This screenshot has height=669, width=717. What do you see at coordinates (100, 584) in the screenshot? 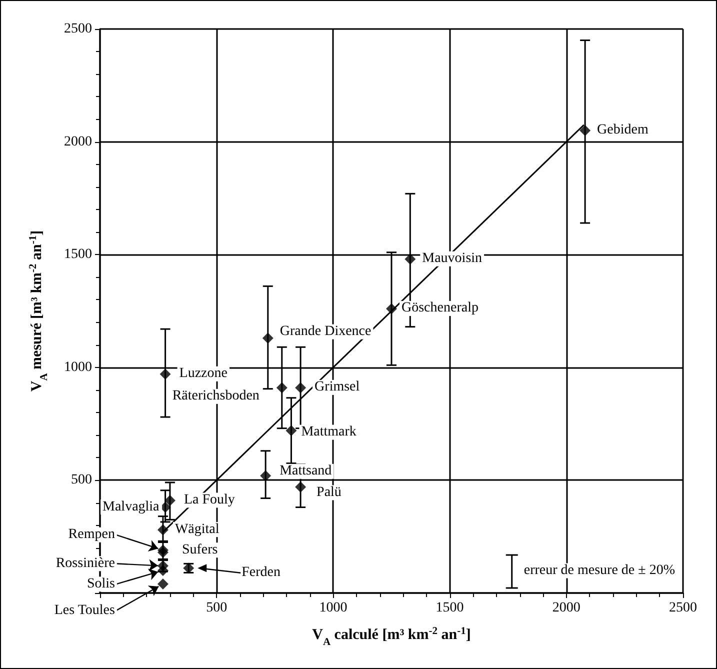
I see `annotation: Solis` at bounding box center [100, 584].